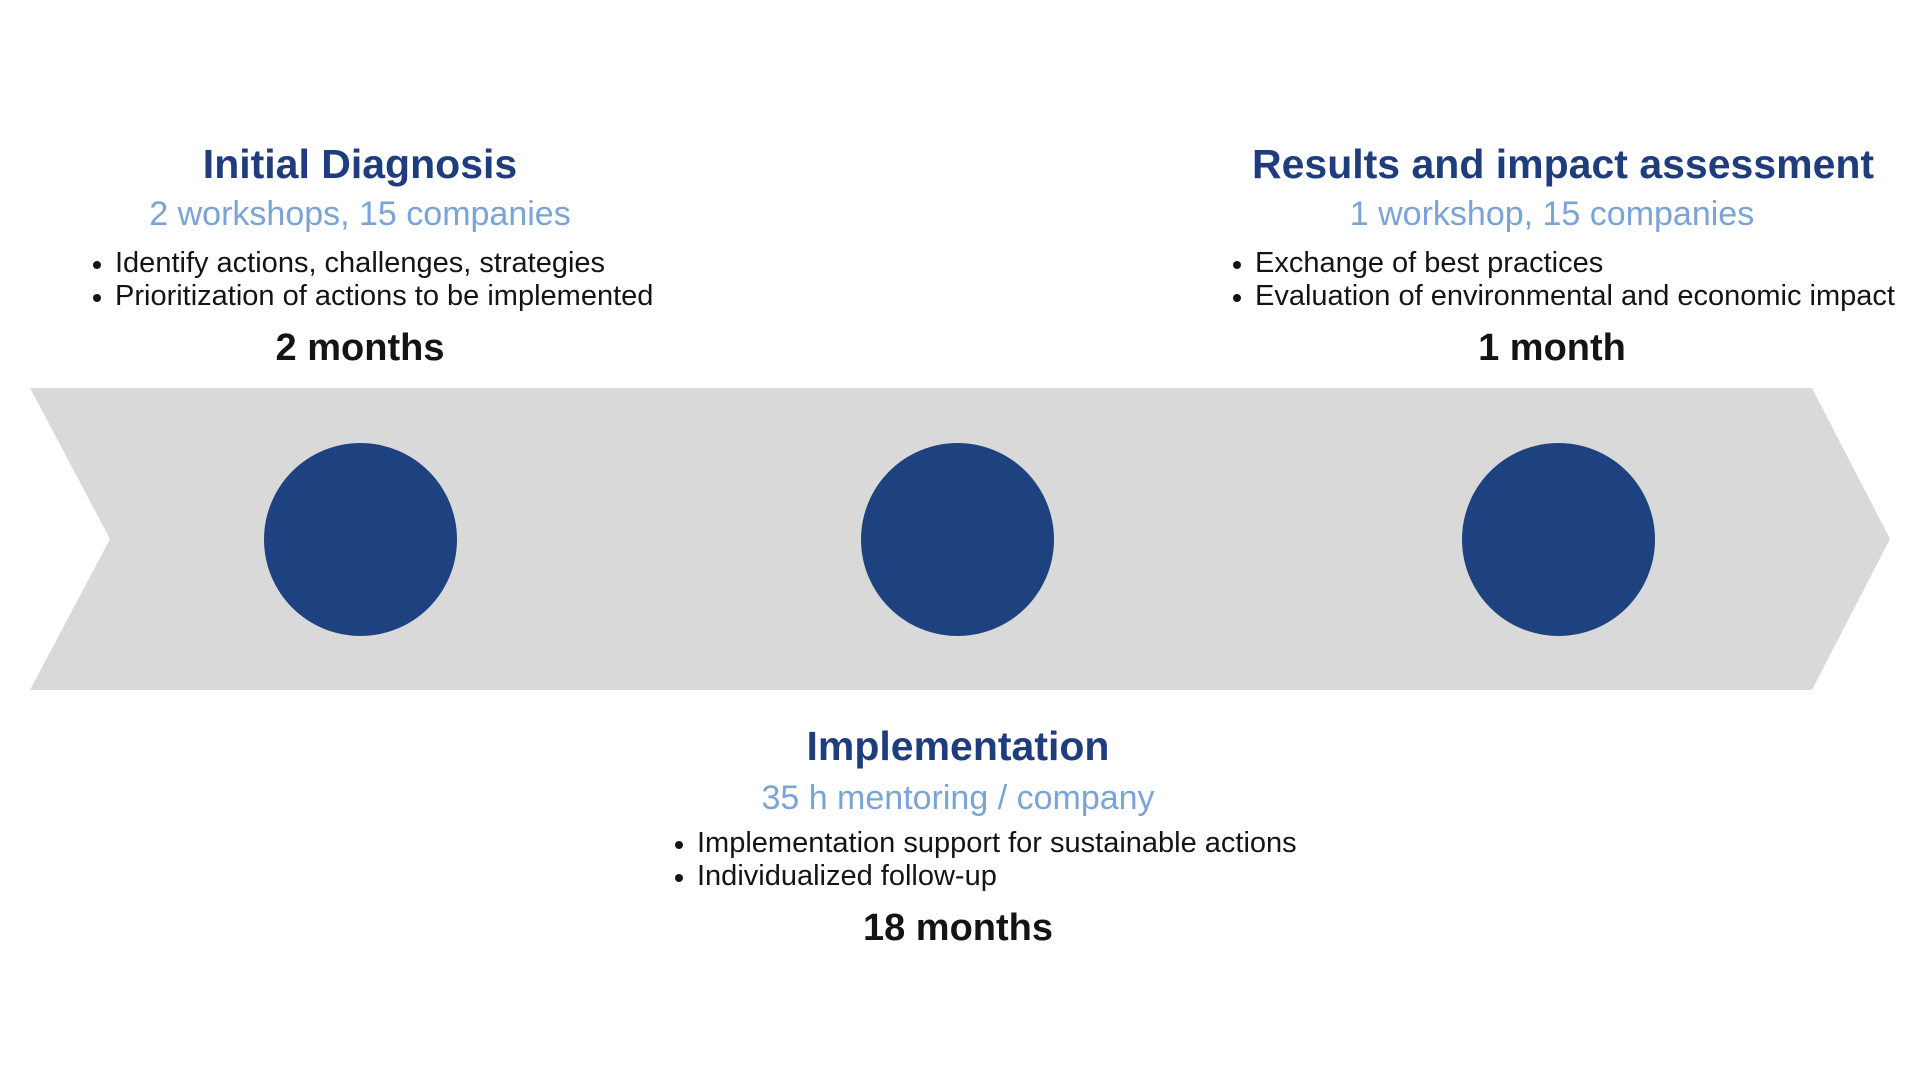 The image size is (1920, 1080). Describe the element at coordinates (957, 539) in the screenshot. I see `milestone-dot-implementation` at that location.